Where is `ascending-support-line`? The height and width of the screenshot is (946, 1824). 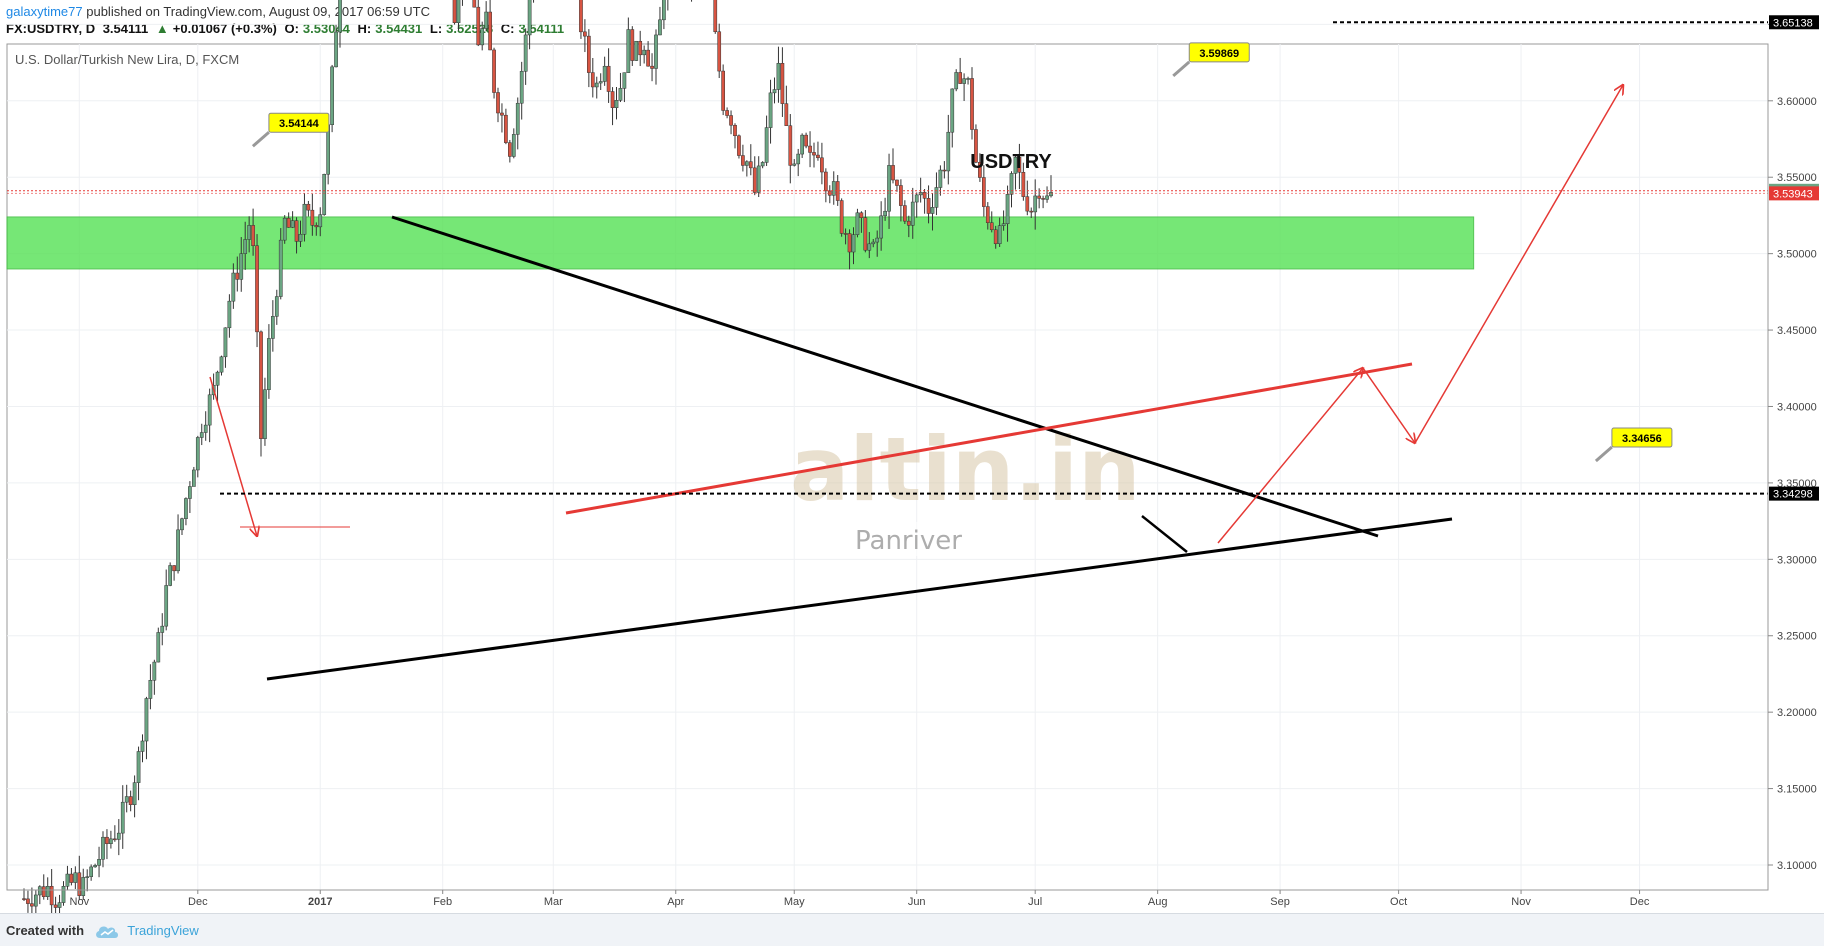
ascending-support-line is located at coordinates (859, 599).